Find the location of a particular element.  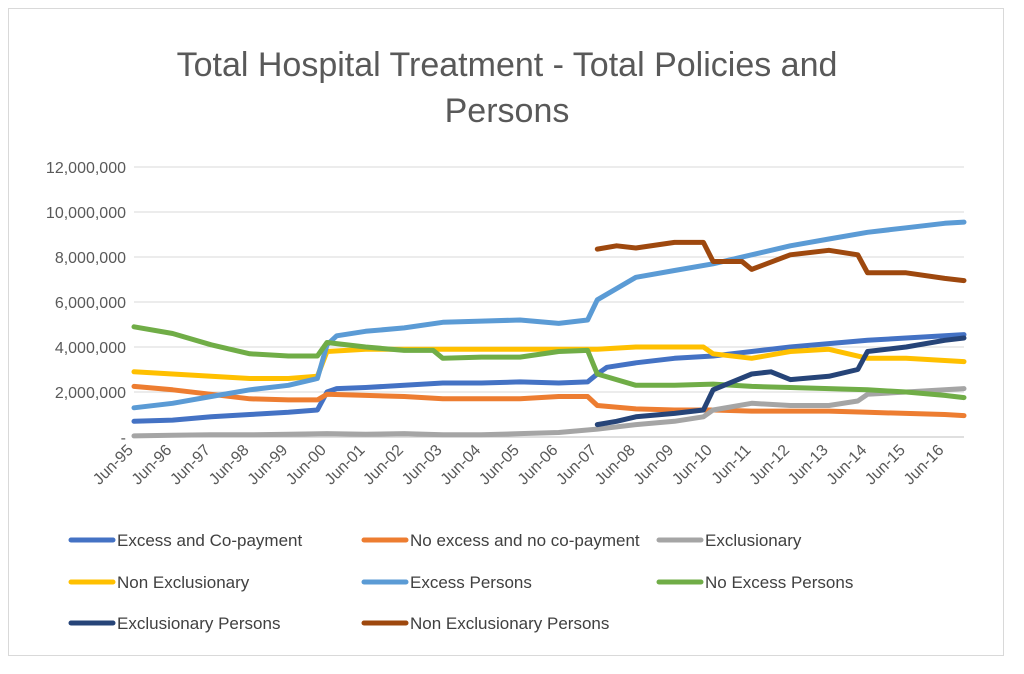

x-tick-label: Jun-96 is located at coordinates (152, 465).